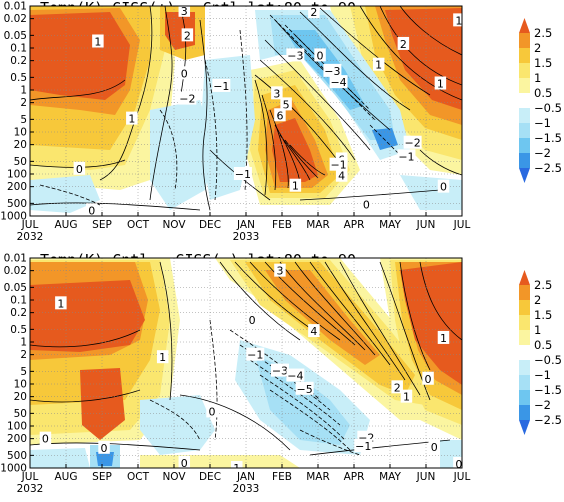 This screenshot has height=502, width=564. What do you see at coordinates (138, 225) in the screenshot?
I see `x-tick-label: OCT` at bounding box center [138, 225].